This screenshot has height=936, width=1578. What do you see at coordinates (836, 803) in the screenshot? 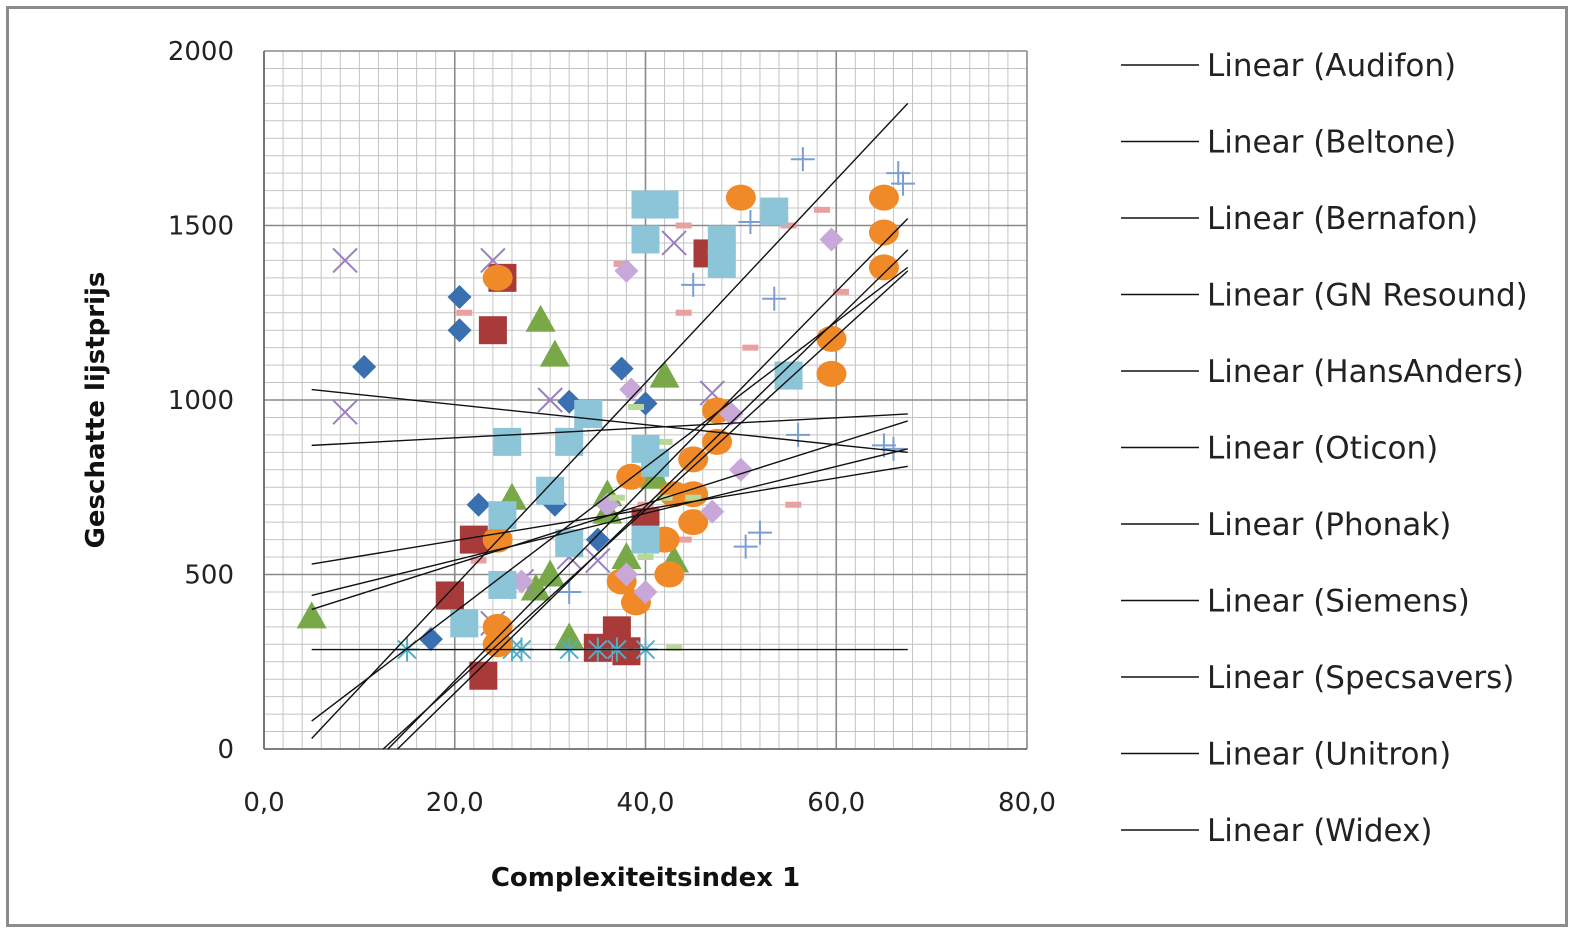
I see `x-tick-label: 60,0` at bounding box center [836, 803].